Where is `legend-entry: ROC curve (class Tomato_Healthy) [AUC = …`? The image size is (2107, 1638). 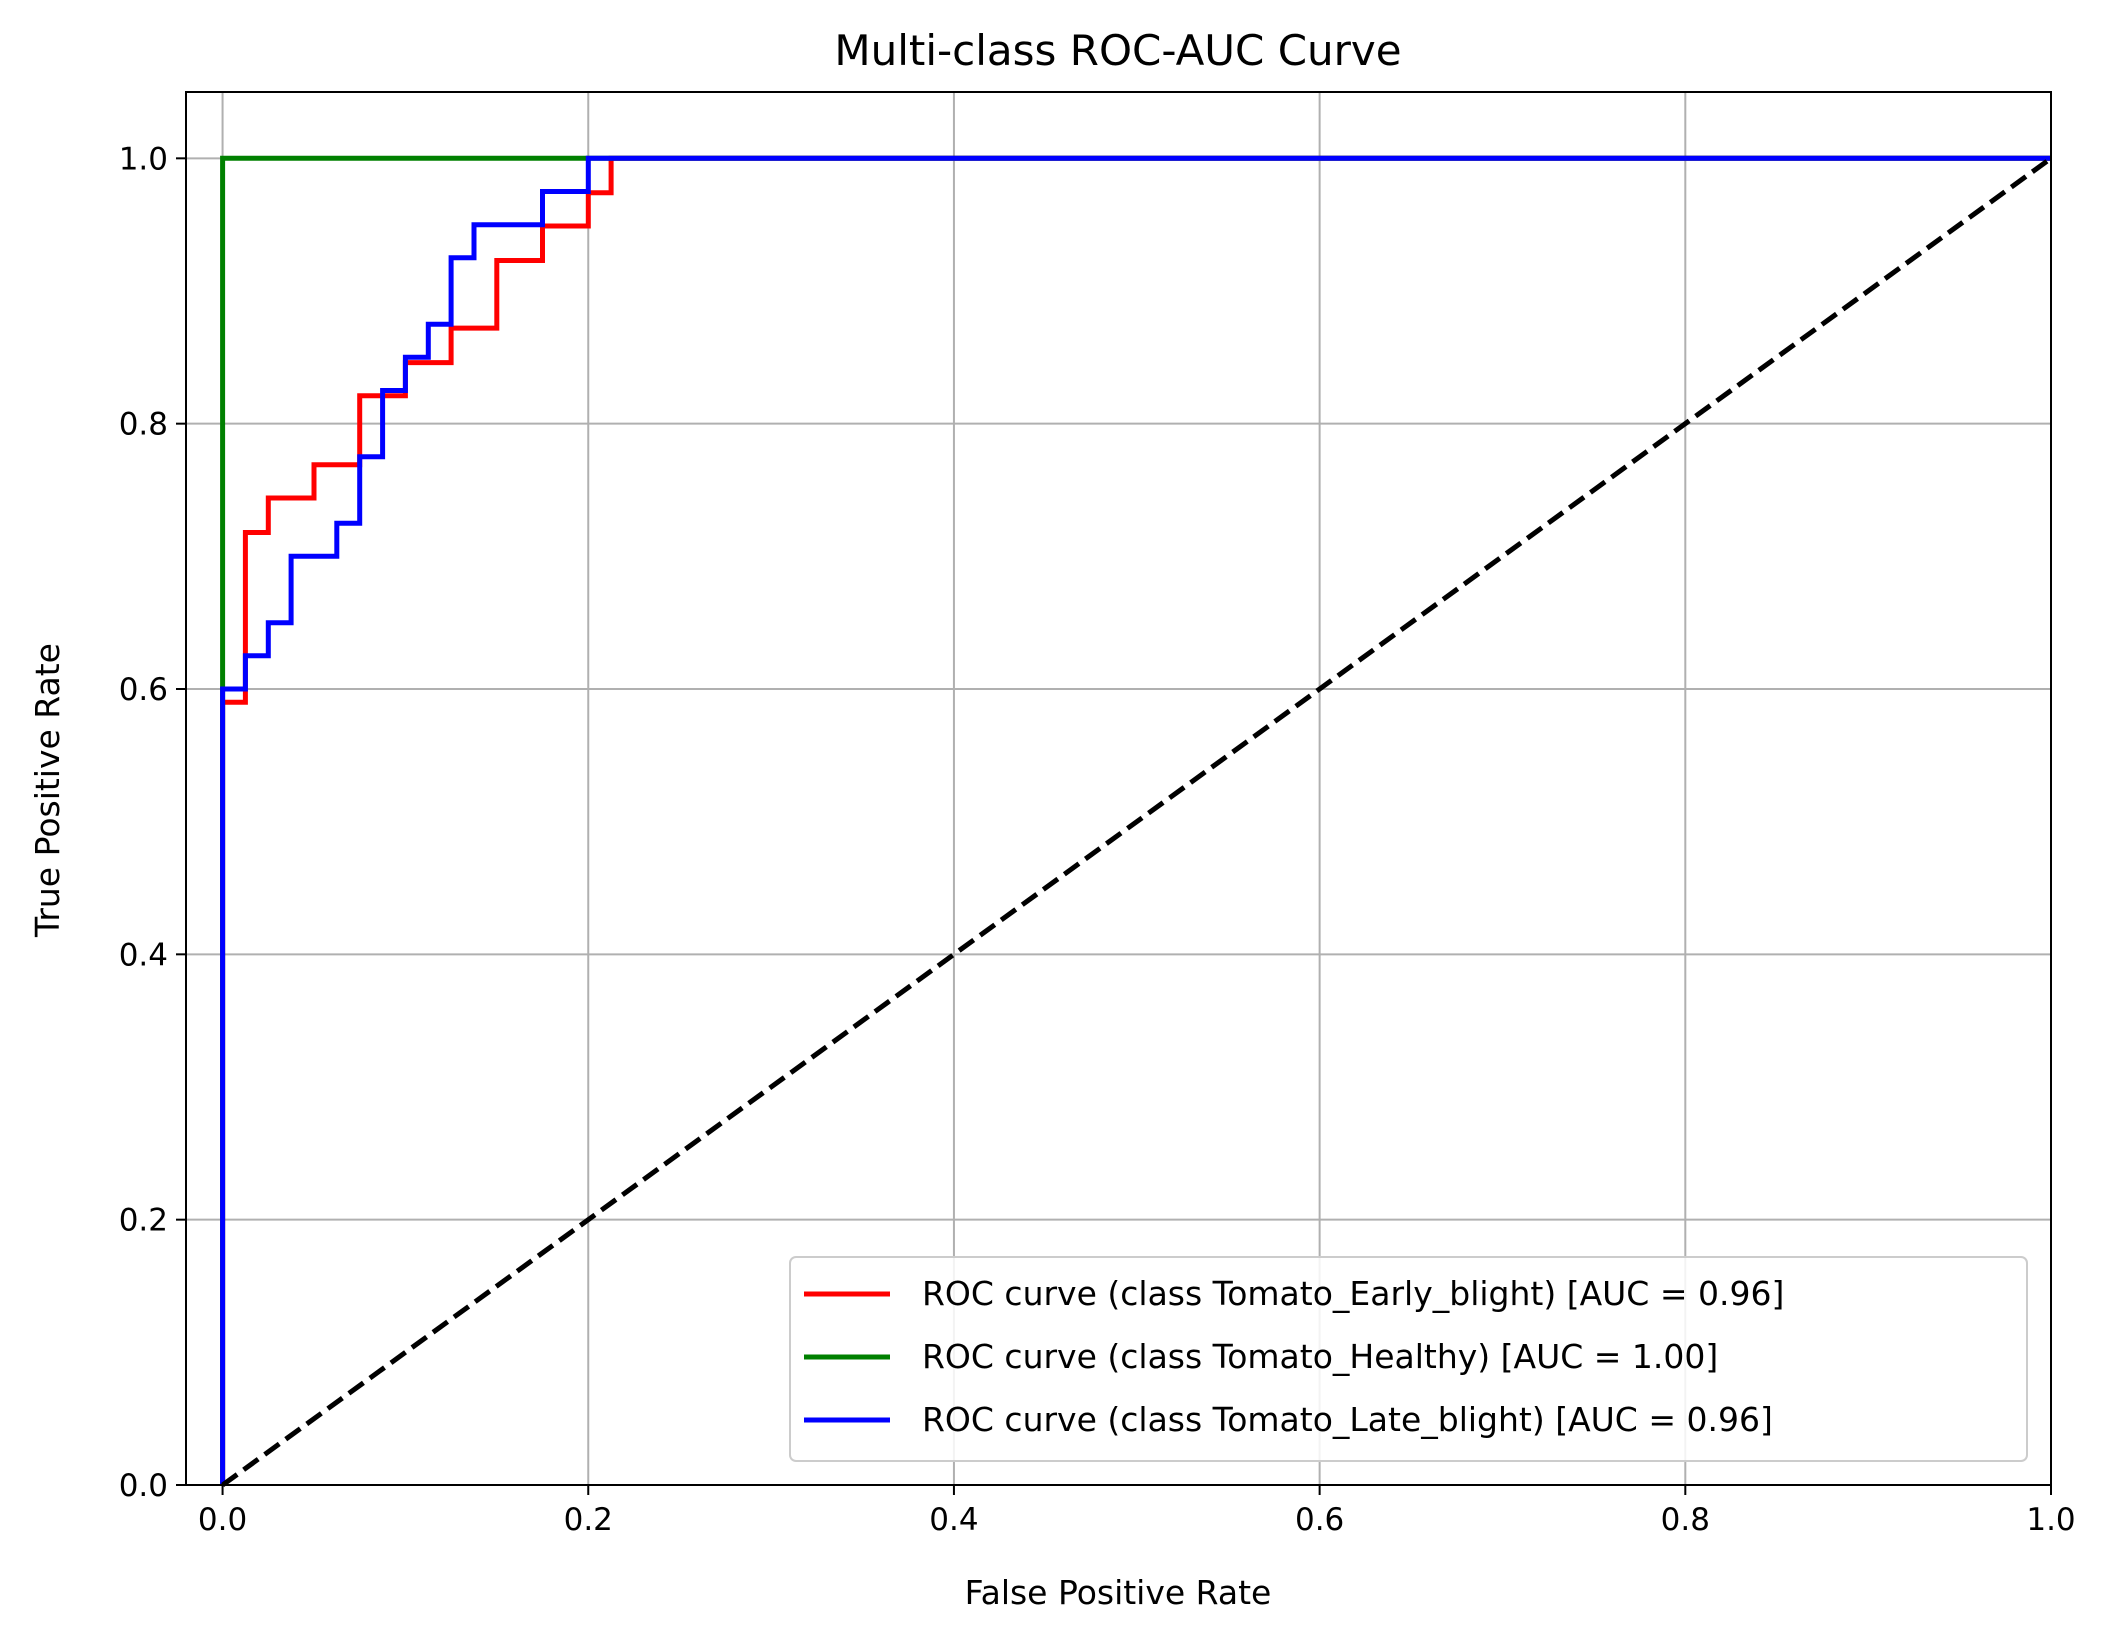
legend-entry: ROC curve (class Tomato_Healthy) [AUC = … is located at coordinates (1320, 1356).